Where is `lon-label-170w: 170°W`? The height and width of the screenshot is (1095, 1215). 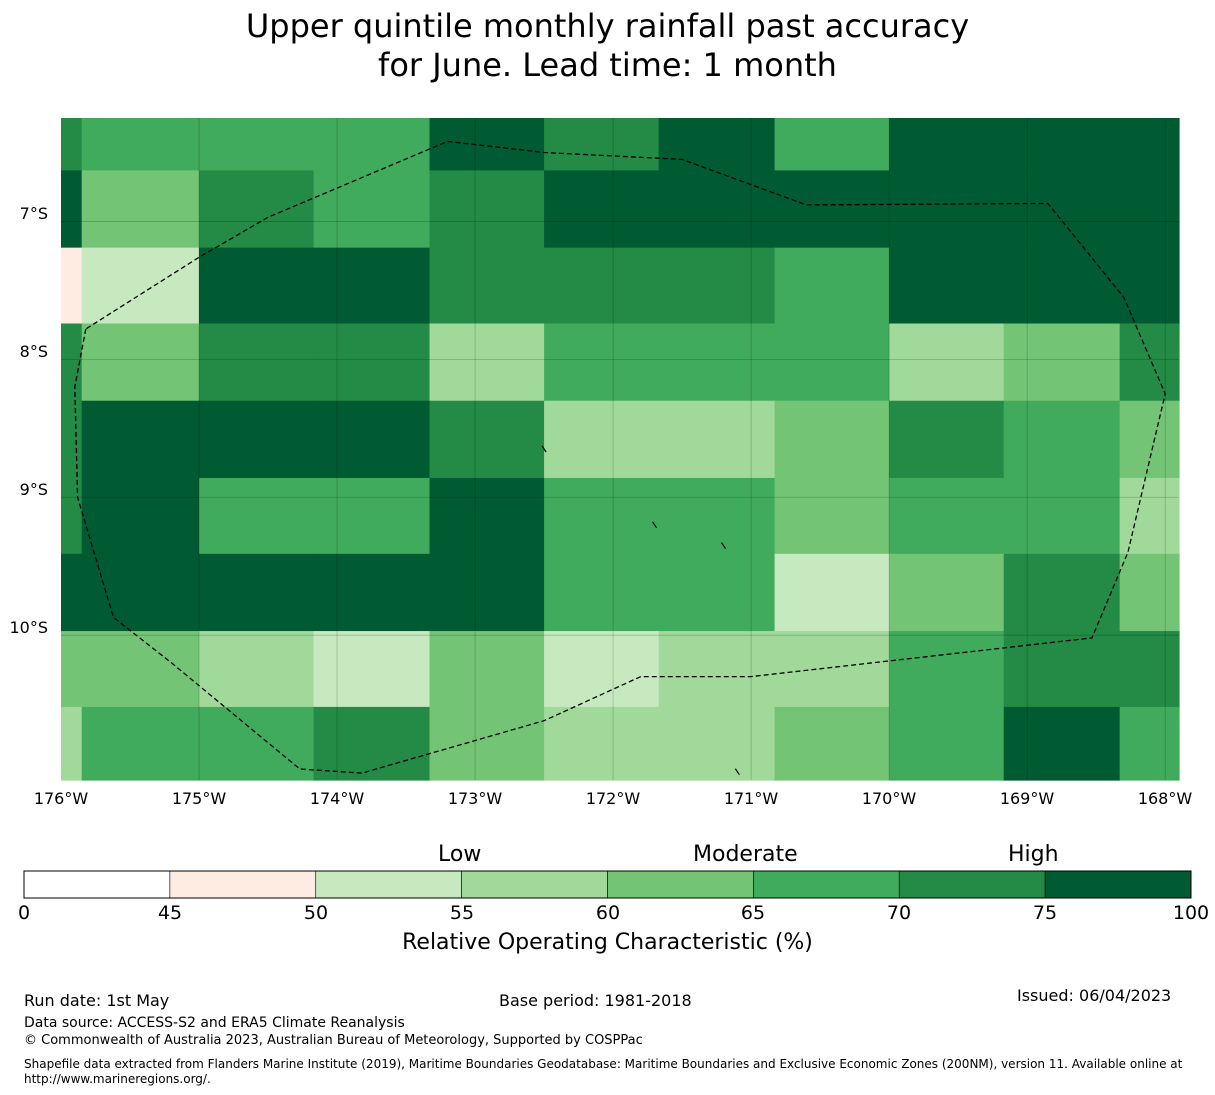 lon-label-170w: 170°W is located at coordinates (889, 798).